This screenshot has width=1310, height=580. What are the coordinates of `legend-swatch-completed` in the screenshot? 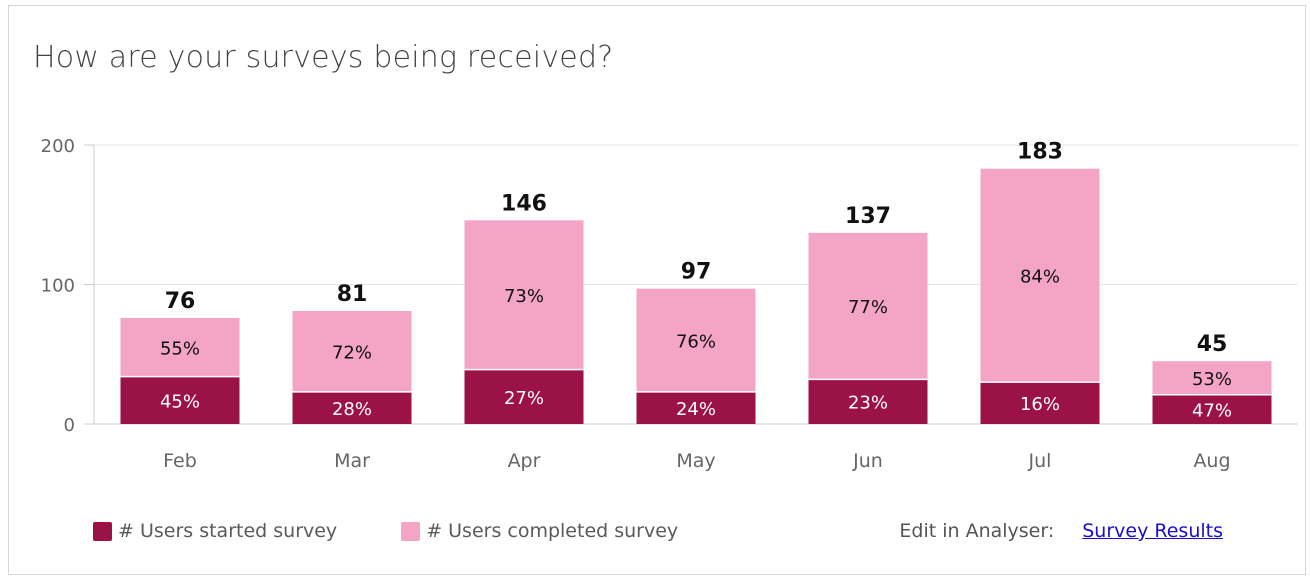 It's located at (411, 531).